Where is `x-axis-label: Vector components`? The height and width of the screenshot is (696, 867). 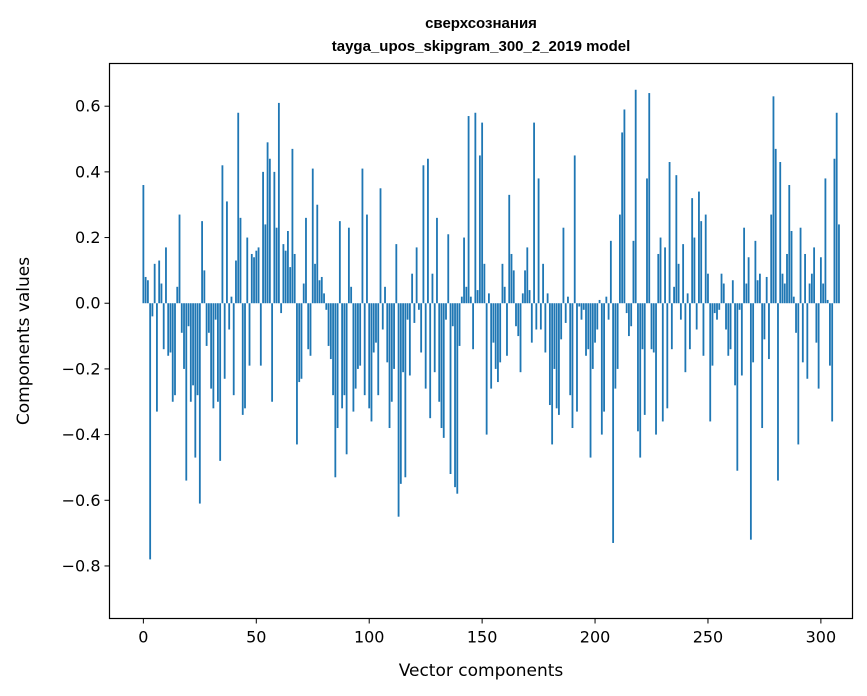
x-axis-label: Vector components is located at coordinates (481, 671).